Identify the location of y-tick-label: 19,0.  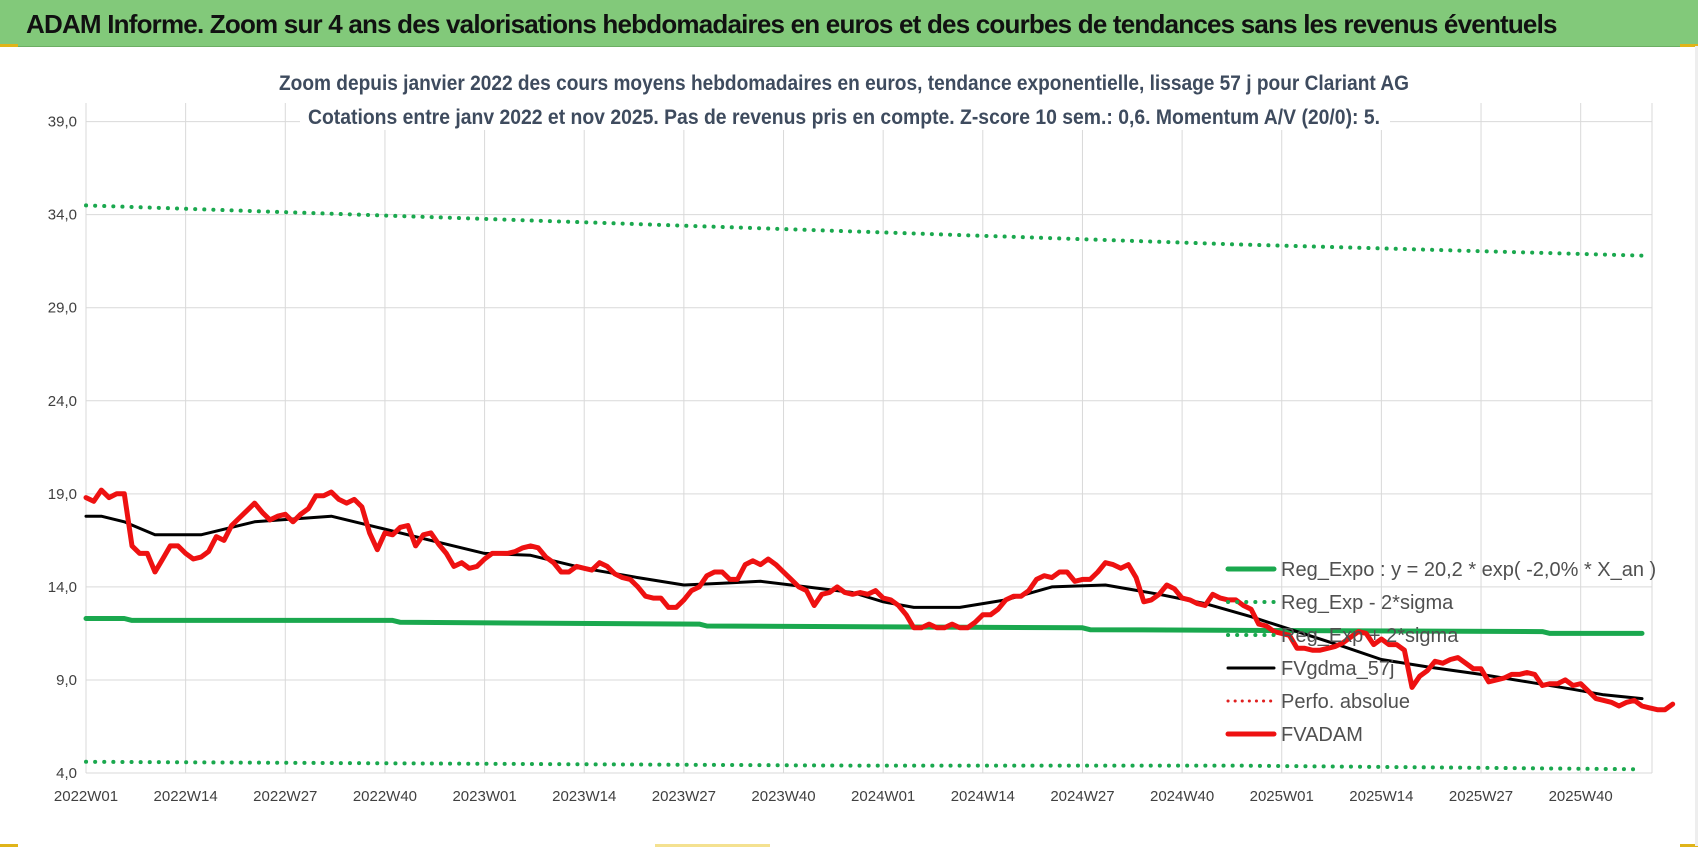
(62, 494).